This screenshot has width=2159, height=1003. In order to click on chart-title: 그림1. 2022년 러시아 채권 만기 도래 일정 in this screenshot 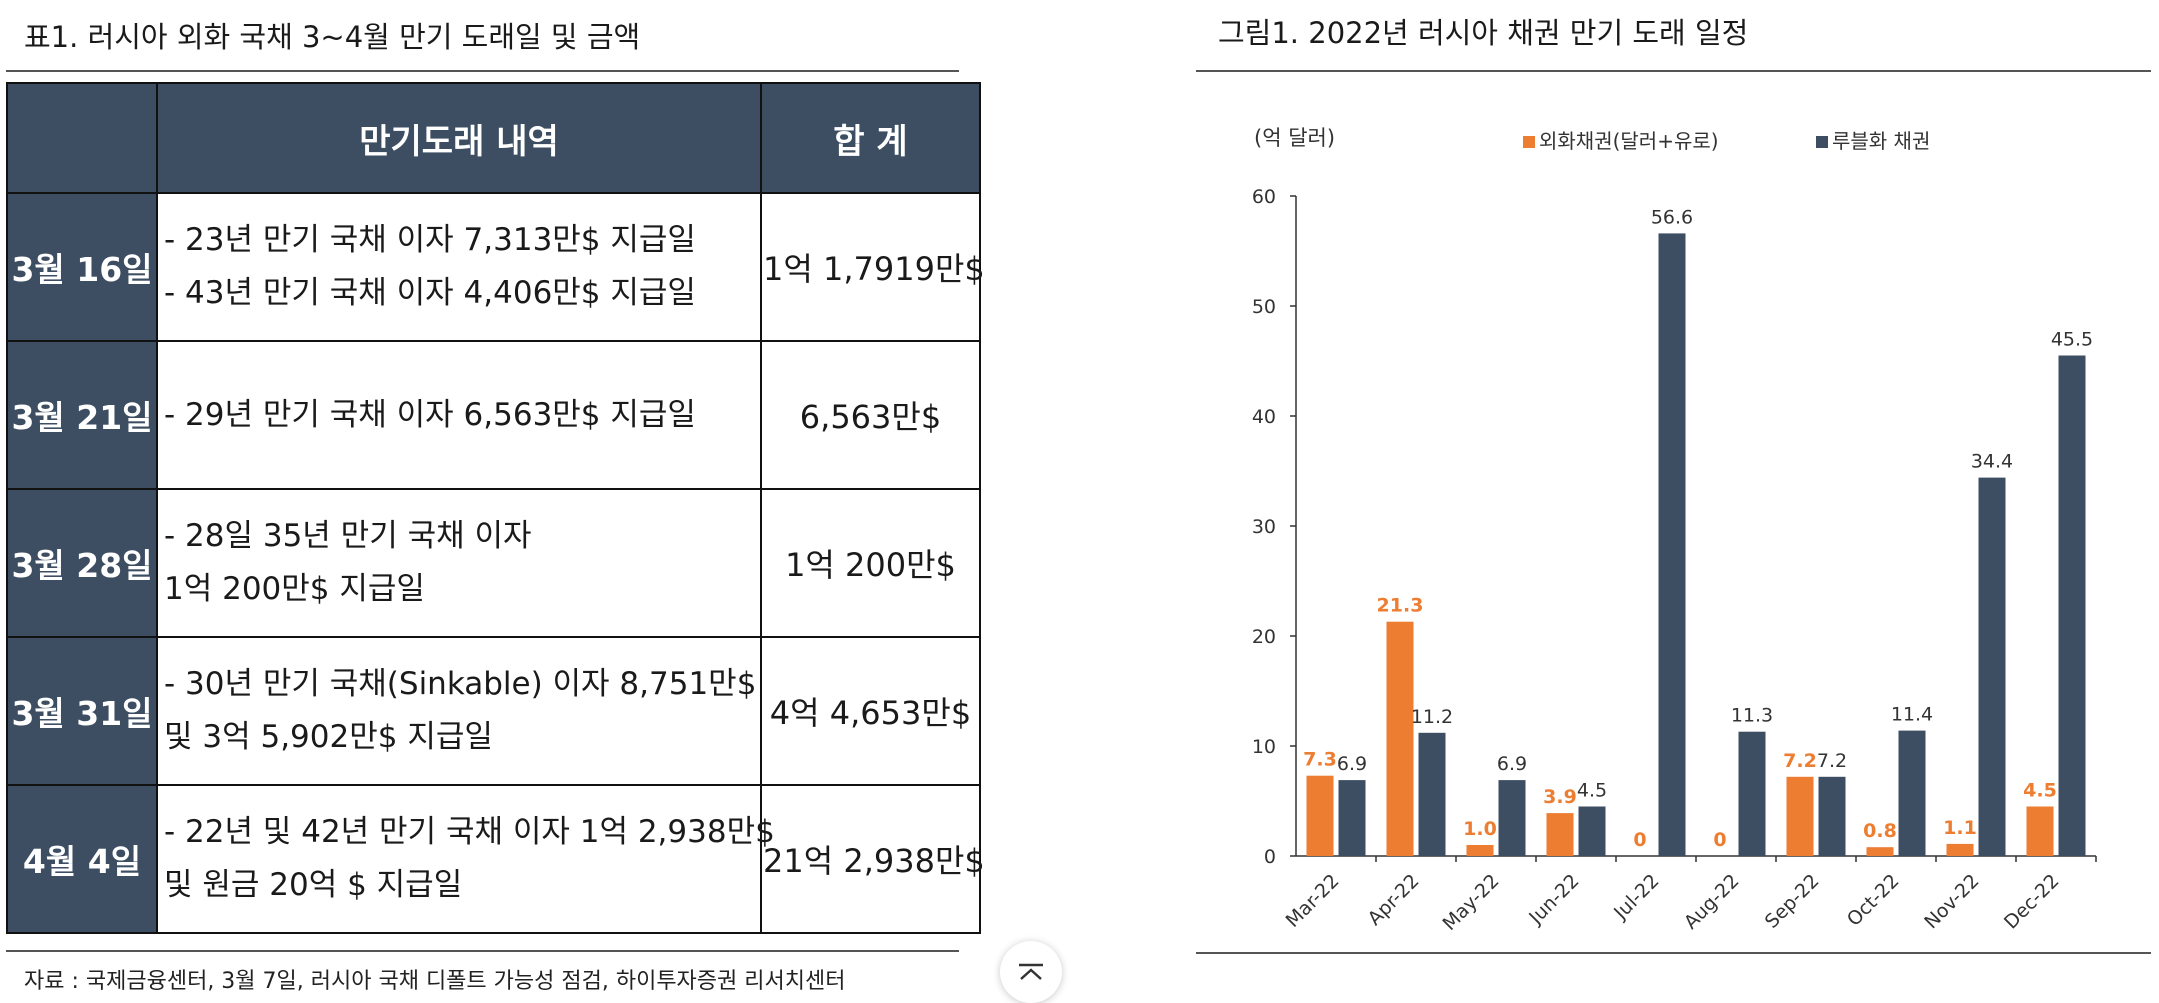, I will do `click(1483, 33)`.